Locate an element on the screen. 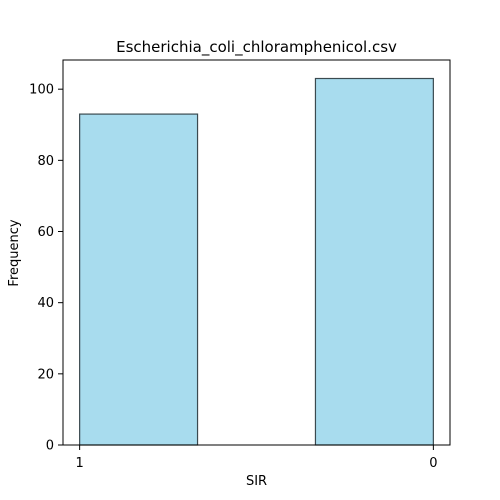 The image size is (500, 500). y-tick-label-40: 40 is located at coordinates (45, 303).